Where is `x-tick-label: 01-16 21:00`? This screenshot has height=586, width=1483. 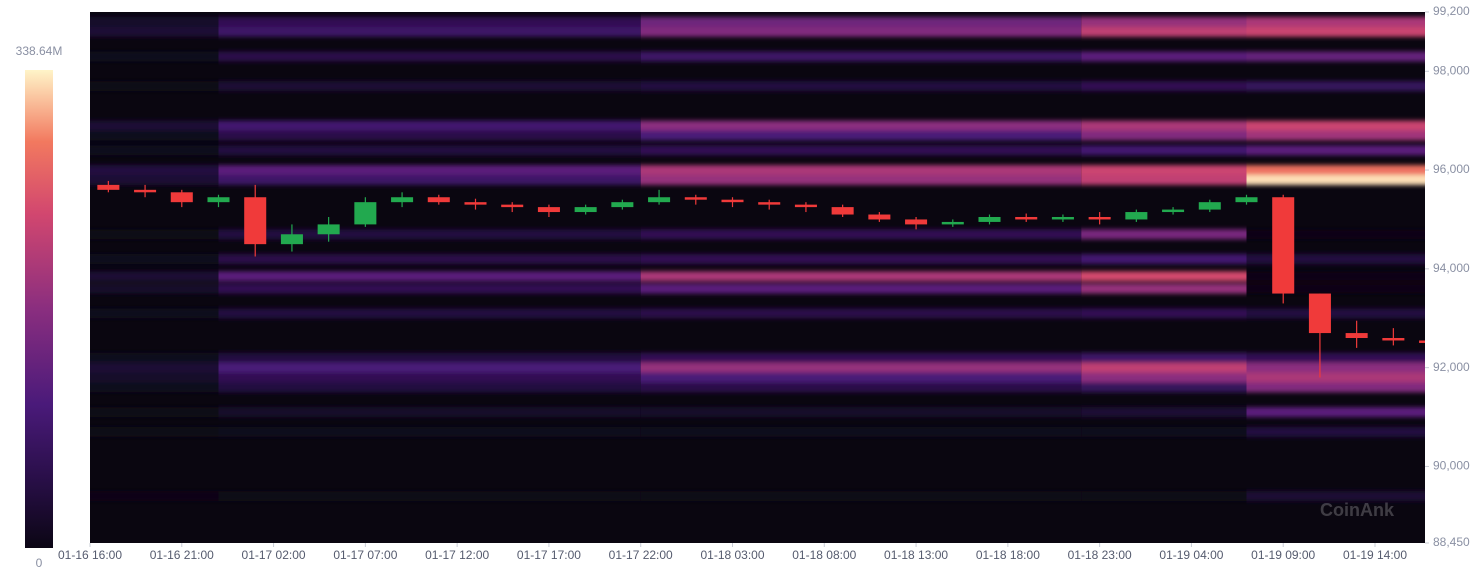 x-tick-label: 01-16 21:00 is located at coordinates (182, 555).